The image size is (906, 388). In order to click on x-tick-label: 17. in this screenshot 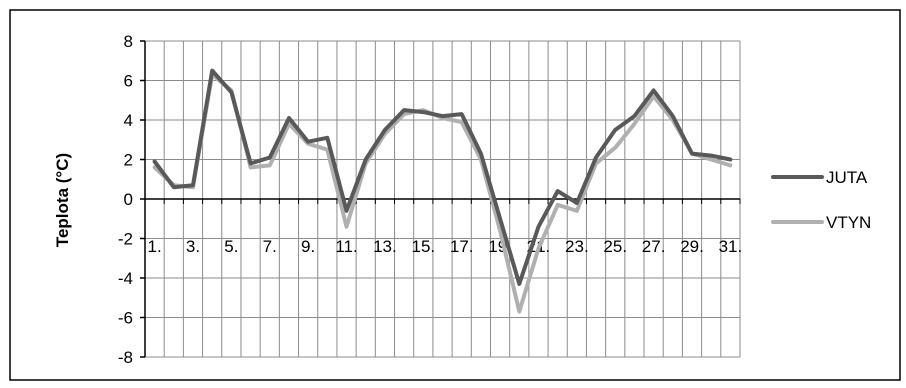, I will do `click(462, 246)`.